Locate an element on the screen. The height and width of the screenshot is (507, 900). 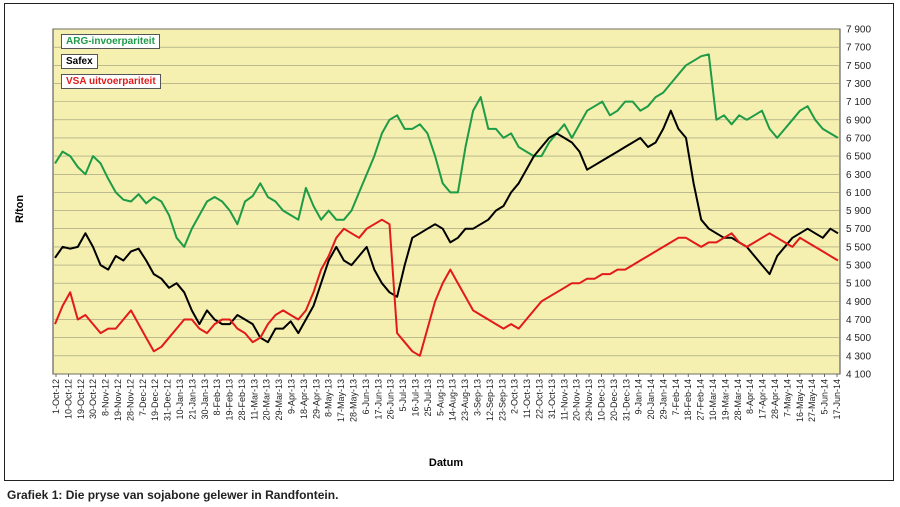
x-tick-label: 29-Apr-13 is located at coordinates (316, 399).